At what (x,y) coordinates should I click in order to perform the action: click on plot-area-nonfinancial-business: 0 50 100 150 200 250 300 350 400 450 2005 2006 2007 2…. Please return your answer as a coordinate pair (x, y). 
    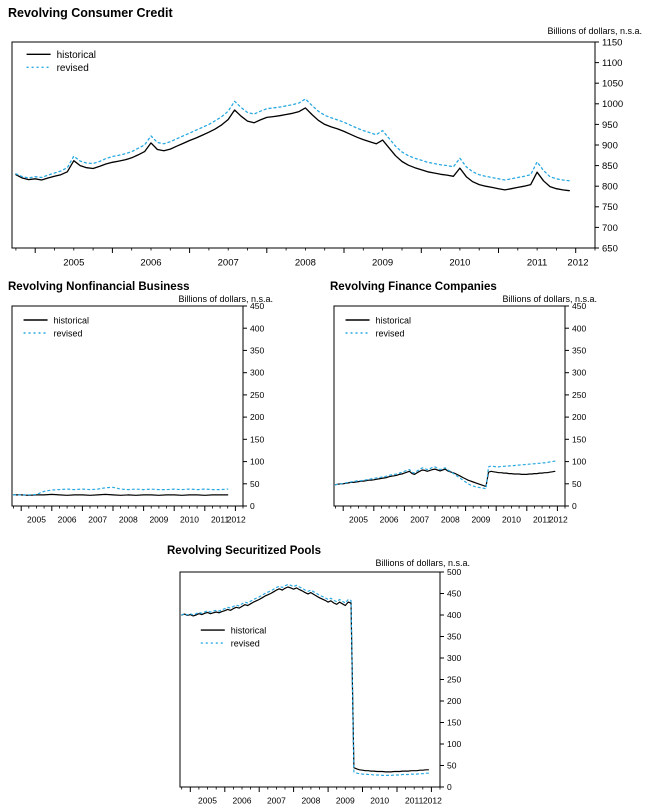
    Looking at the image, I should click on (137, 413).